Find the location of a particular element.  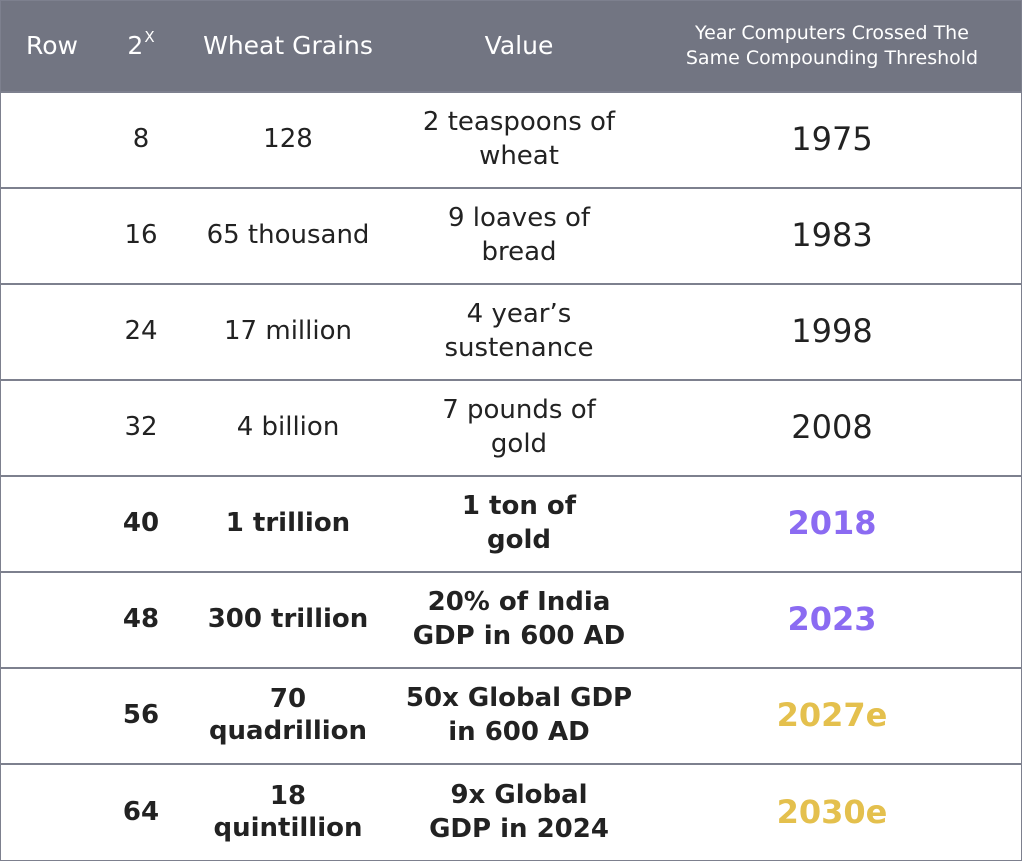

wheat-grains-line: 1 trillion is located at coordinates (288, 523).